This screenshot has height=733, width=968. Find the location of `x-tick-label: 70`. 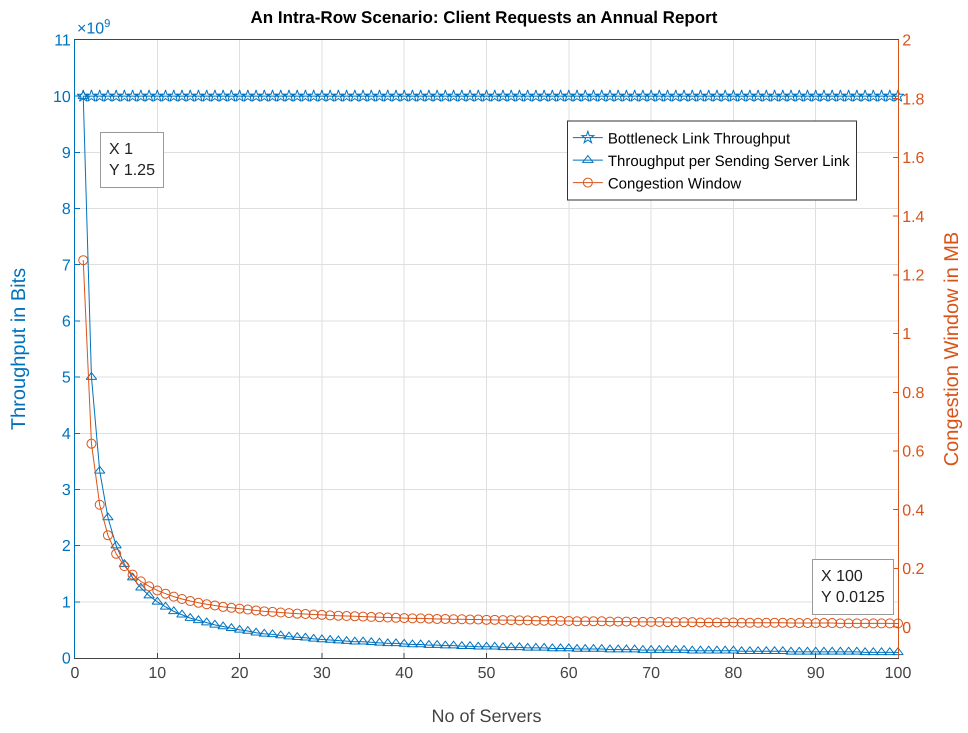

x-tick-label: 70 is located at coordinates (651, 673).